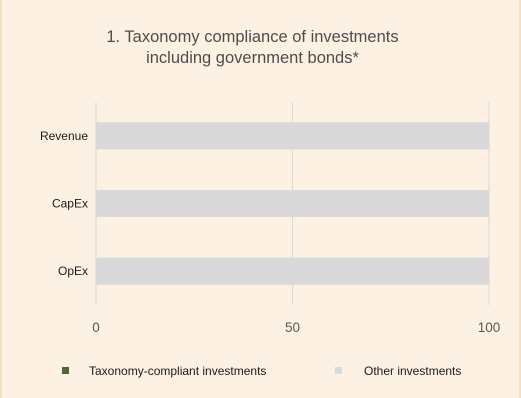 This screenshot has height=398, width=521. I want to click on x-tick-label: 0, so click(96, 327).